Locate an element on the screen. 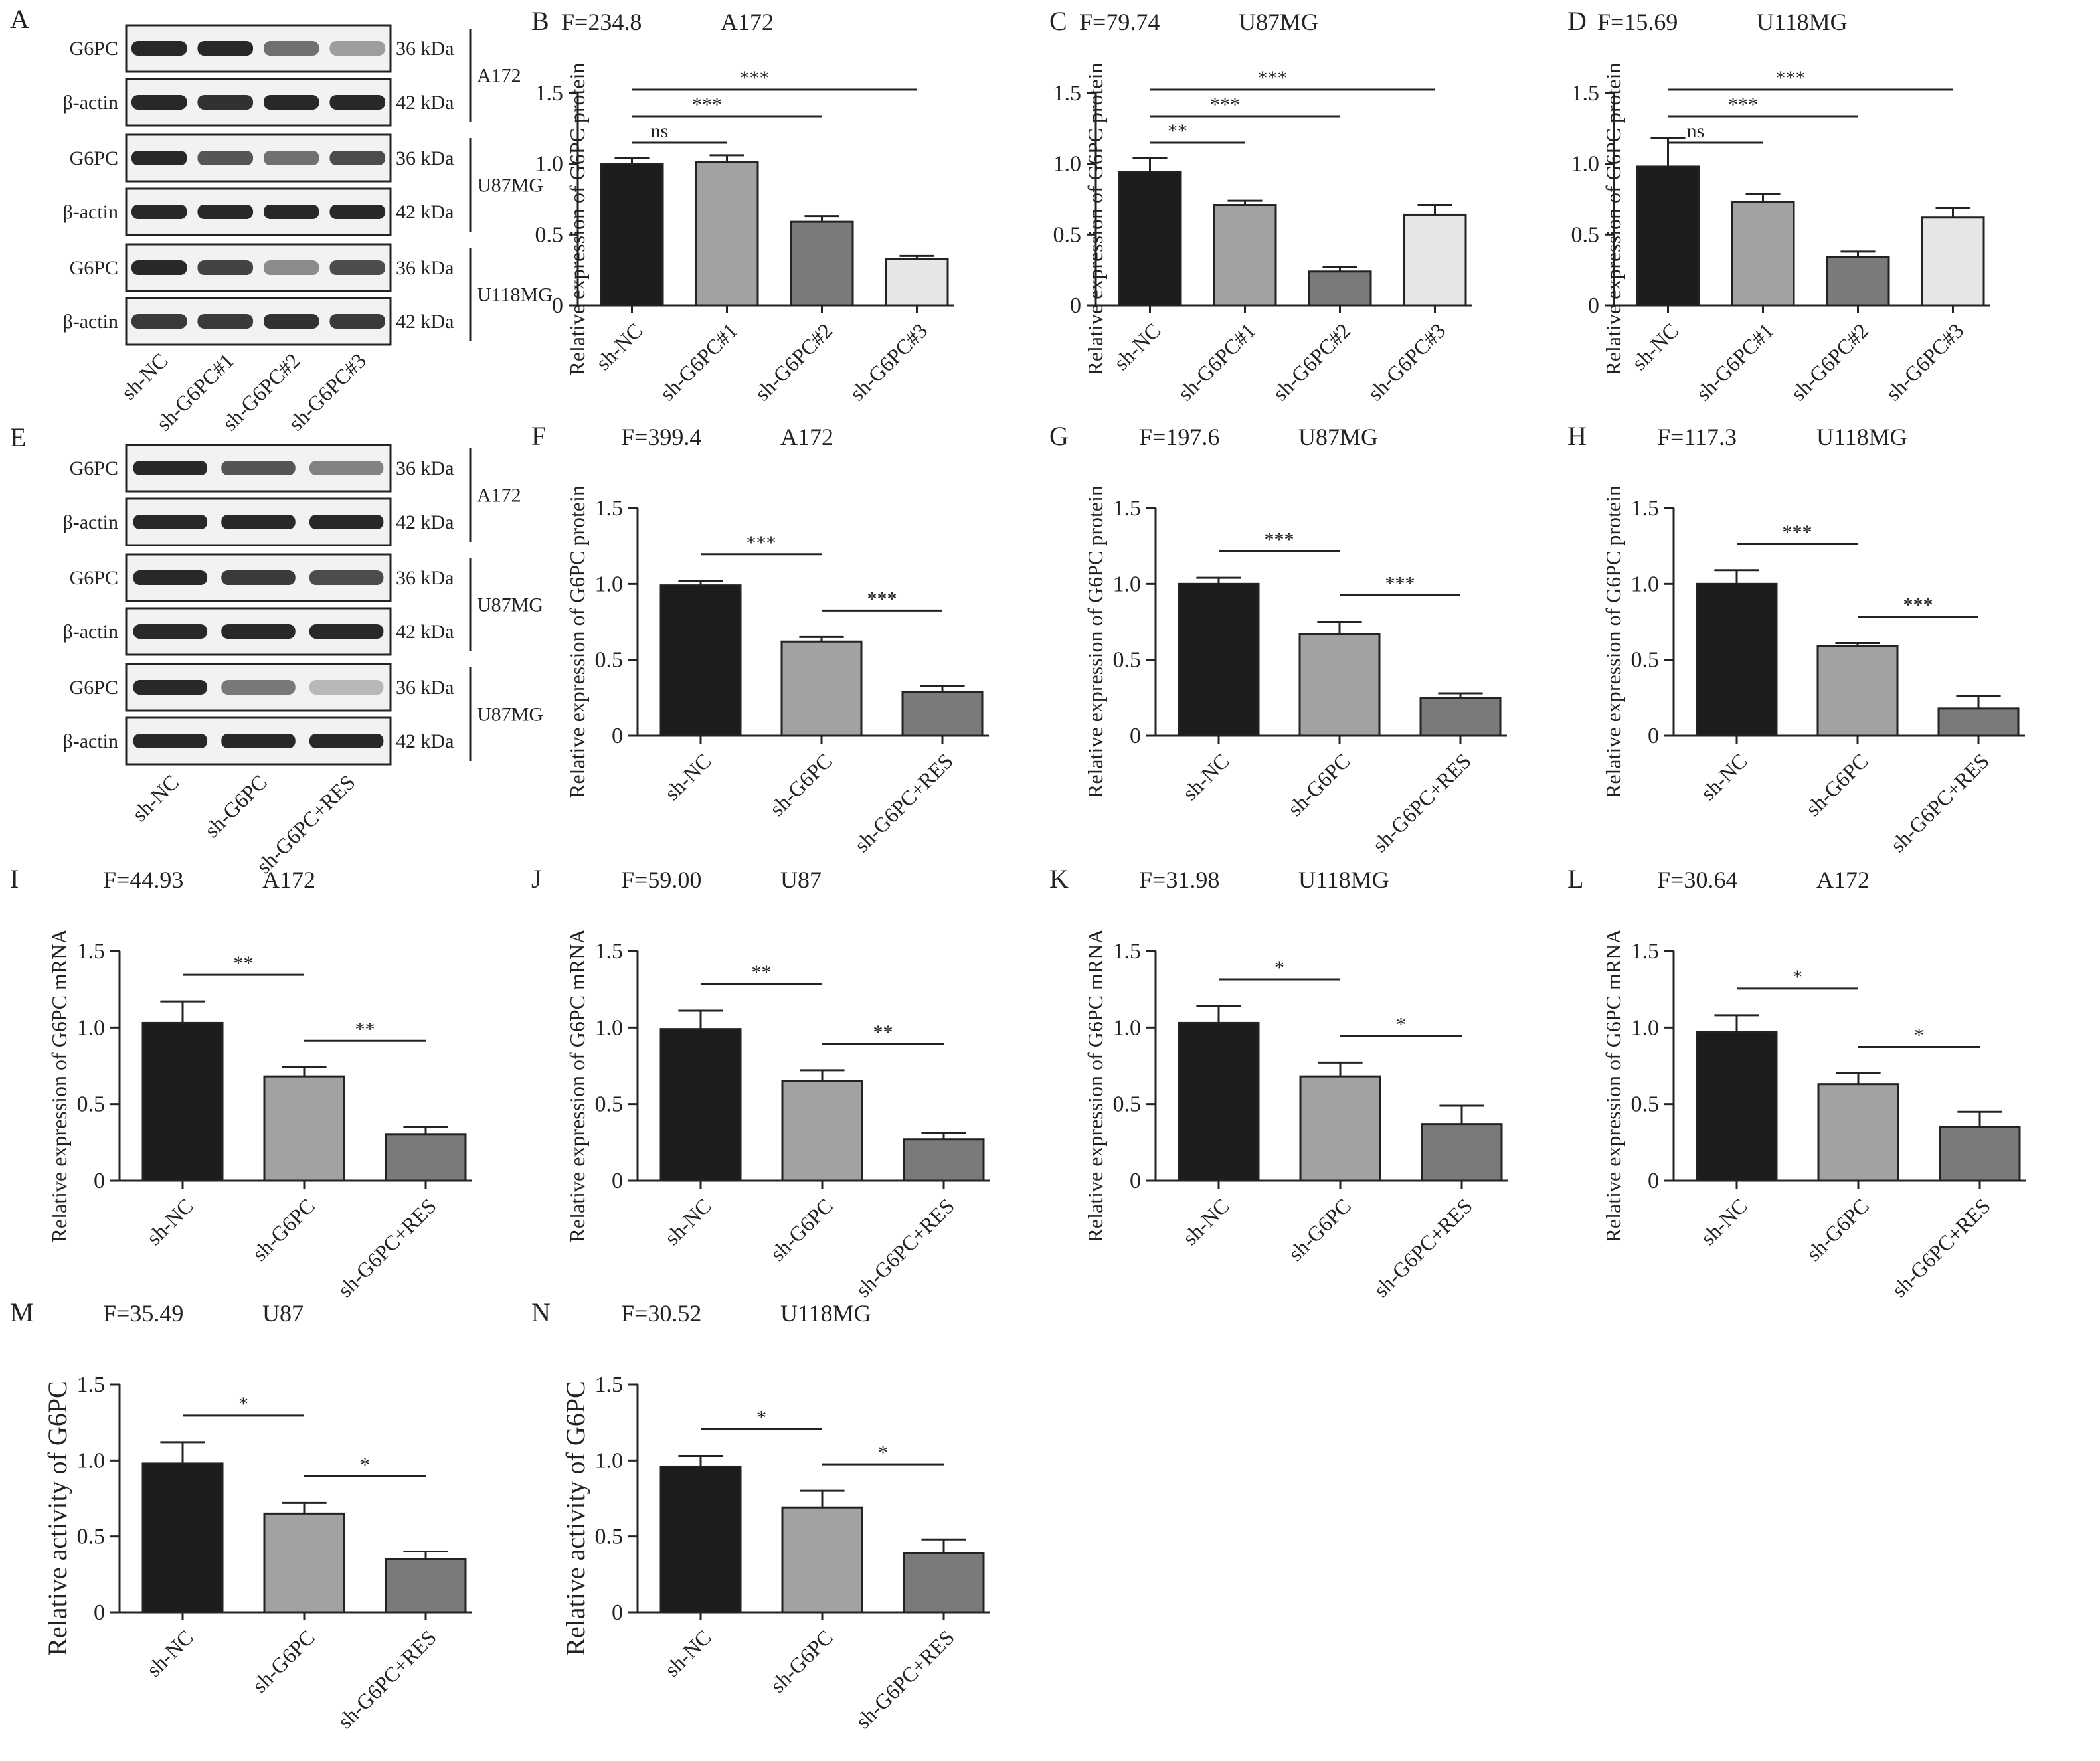 The height and width of the screenshot is (1761, 2100). panel-letter: D is located at coordinates (1577, 21).